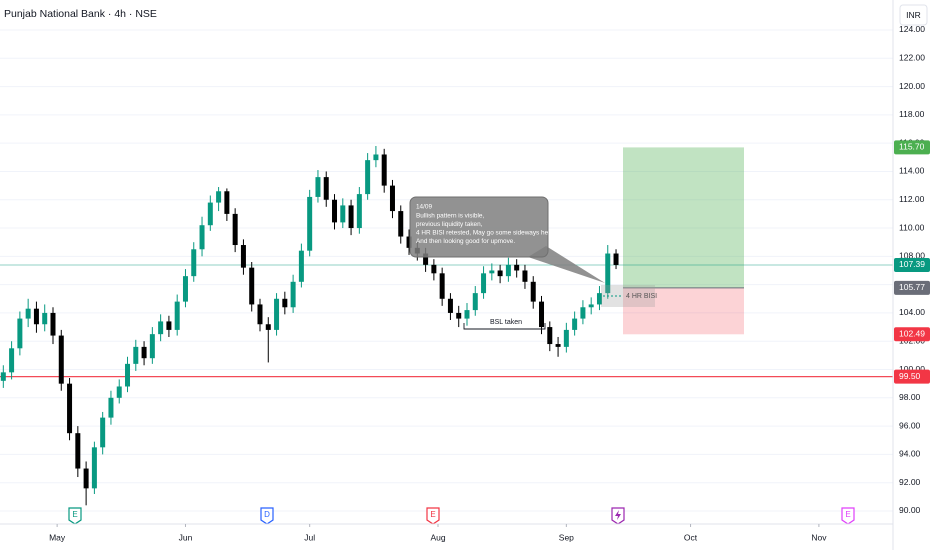 This screenshot has width=932, height=550. Describe the element at coordinates (912, 114) in the screenshot. I see `y-tick-label: 118.00` at that location.